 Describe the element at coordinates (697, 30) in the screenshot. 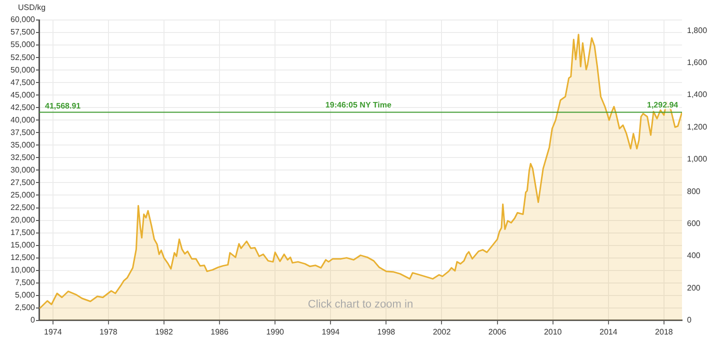

I see `y2-tick-label: 1,800` at that location.